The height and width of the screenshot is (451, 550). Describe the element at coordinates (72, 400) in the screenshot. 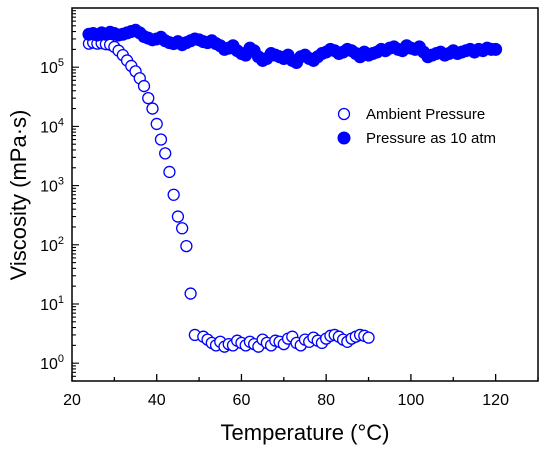

I see `x-tick-label: 20` at that location.